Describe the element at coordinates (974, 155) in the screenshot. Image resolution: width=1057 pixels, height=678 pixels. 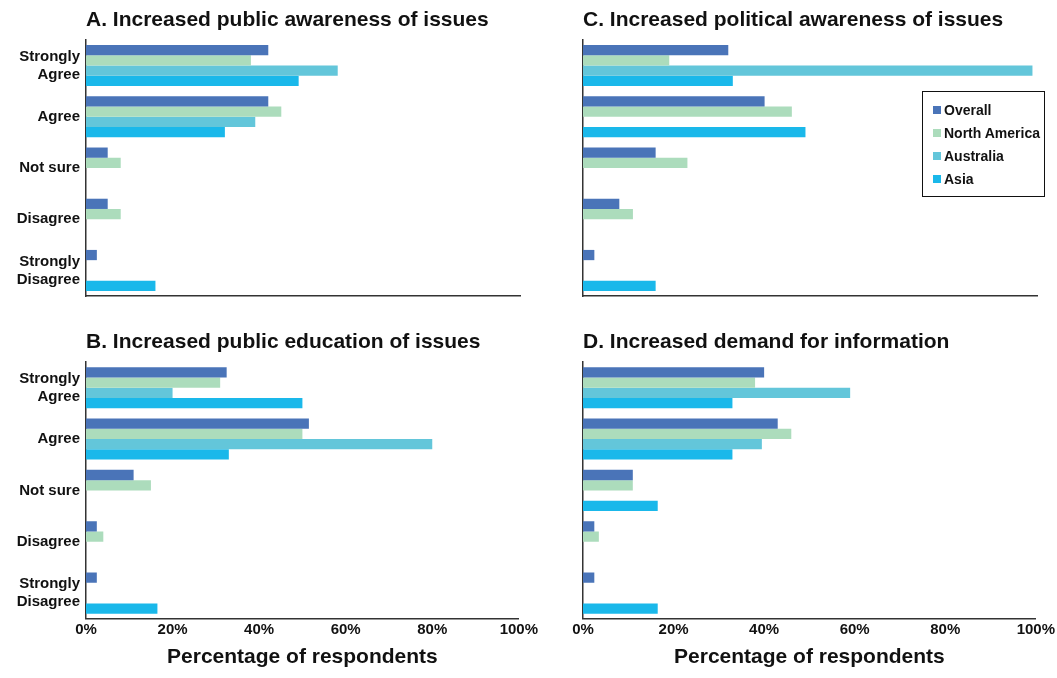
I see `legend-label: Australia` at that location.